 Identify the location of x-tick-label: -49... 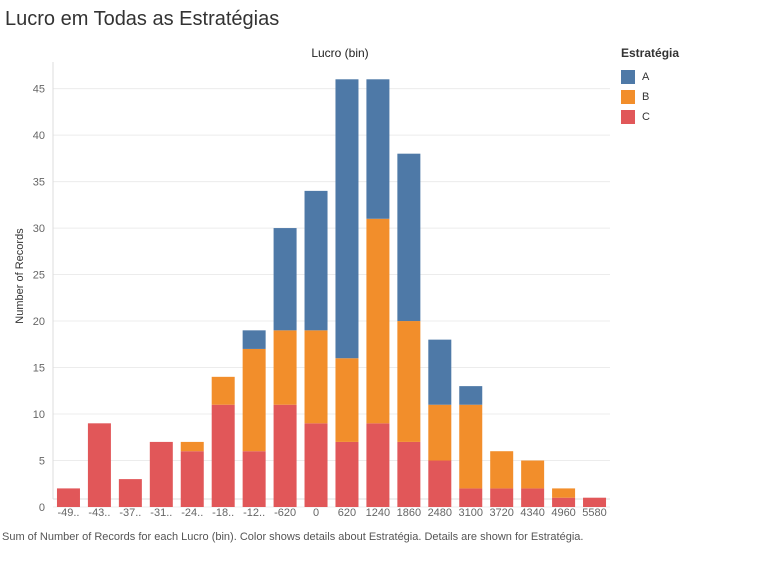
(68, 513).